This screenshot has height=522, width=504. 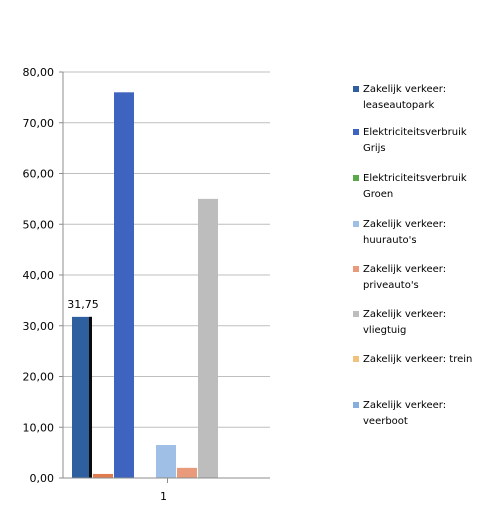 I want to click on y-tick-label: 10,00, so click(x=39, y=427).